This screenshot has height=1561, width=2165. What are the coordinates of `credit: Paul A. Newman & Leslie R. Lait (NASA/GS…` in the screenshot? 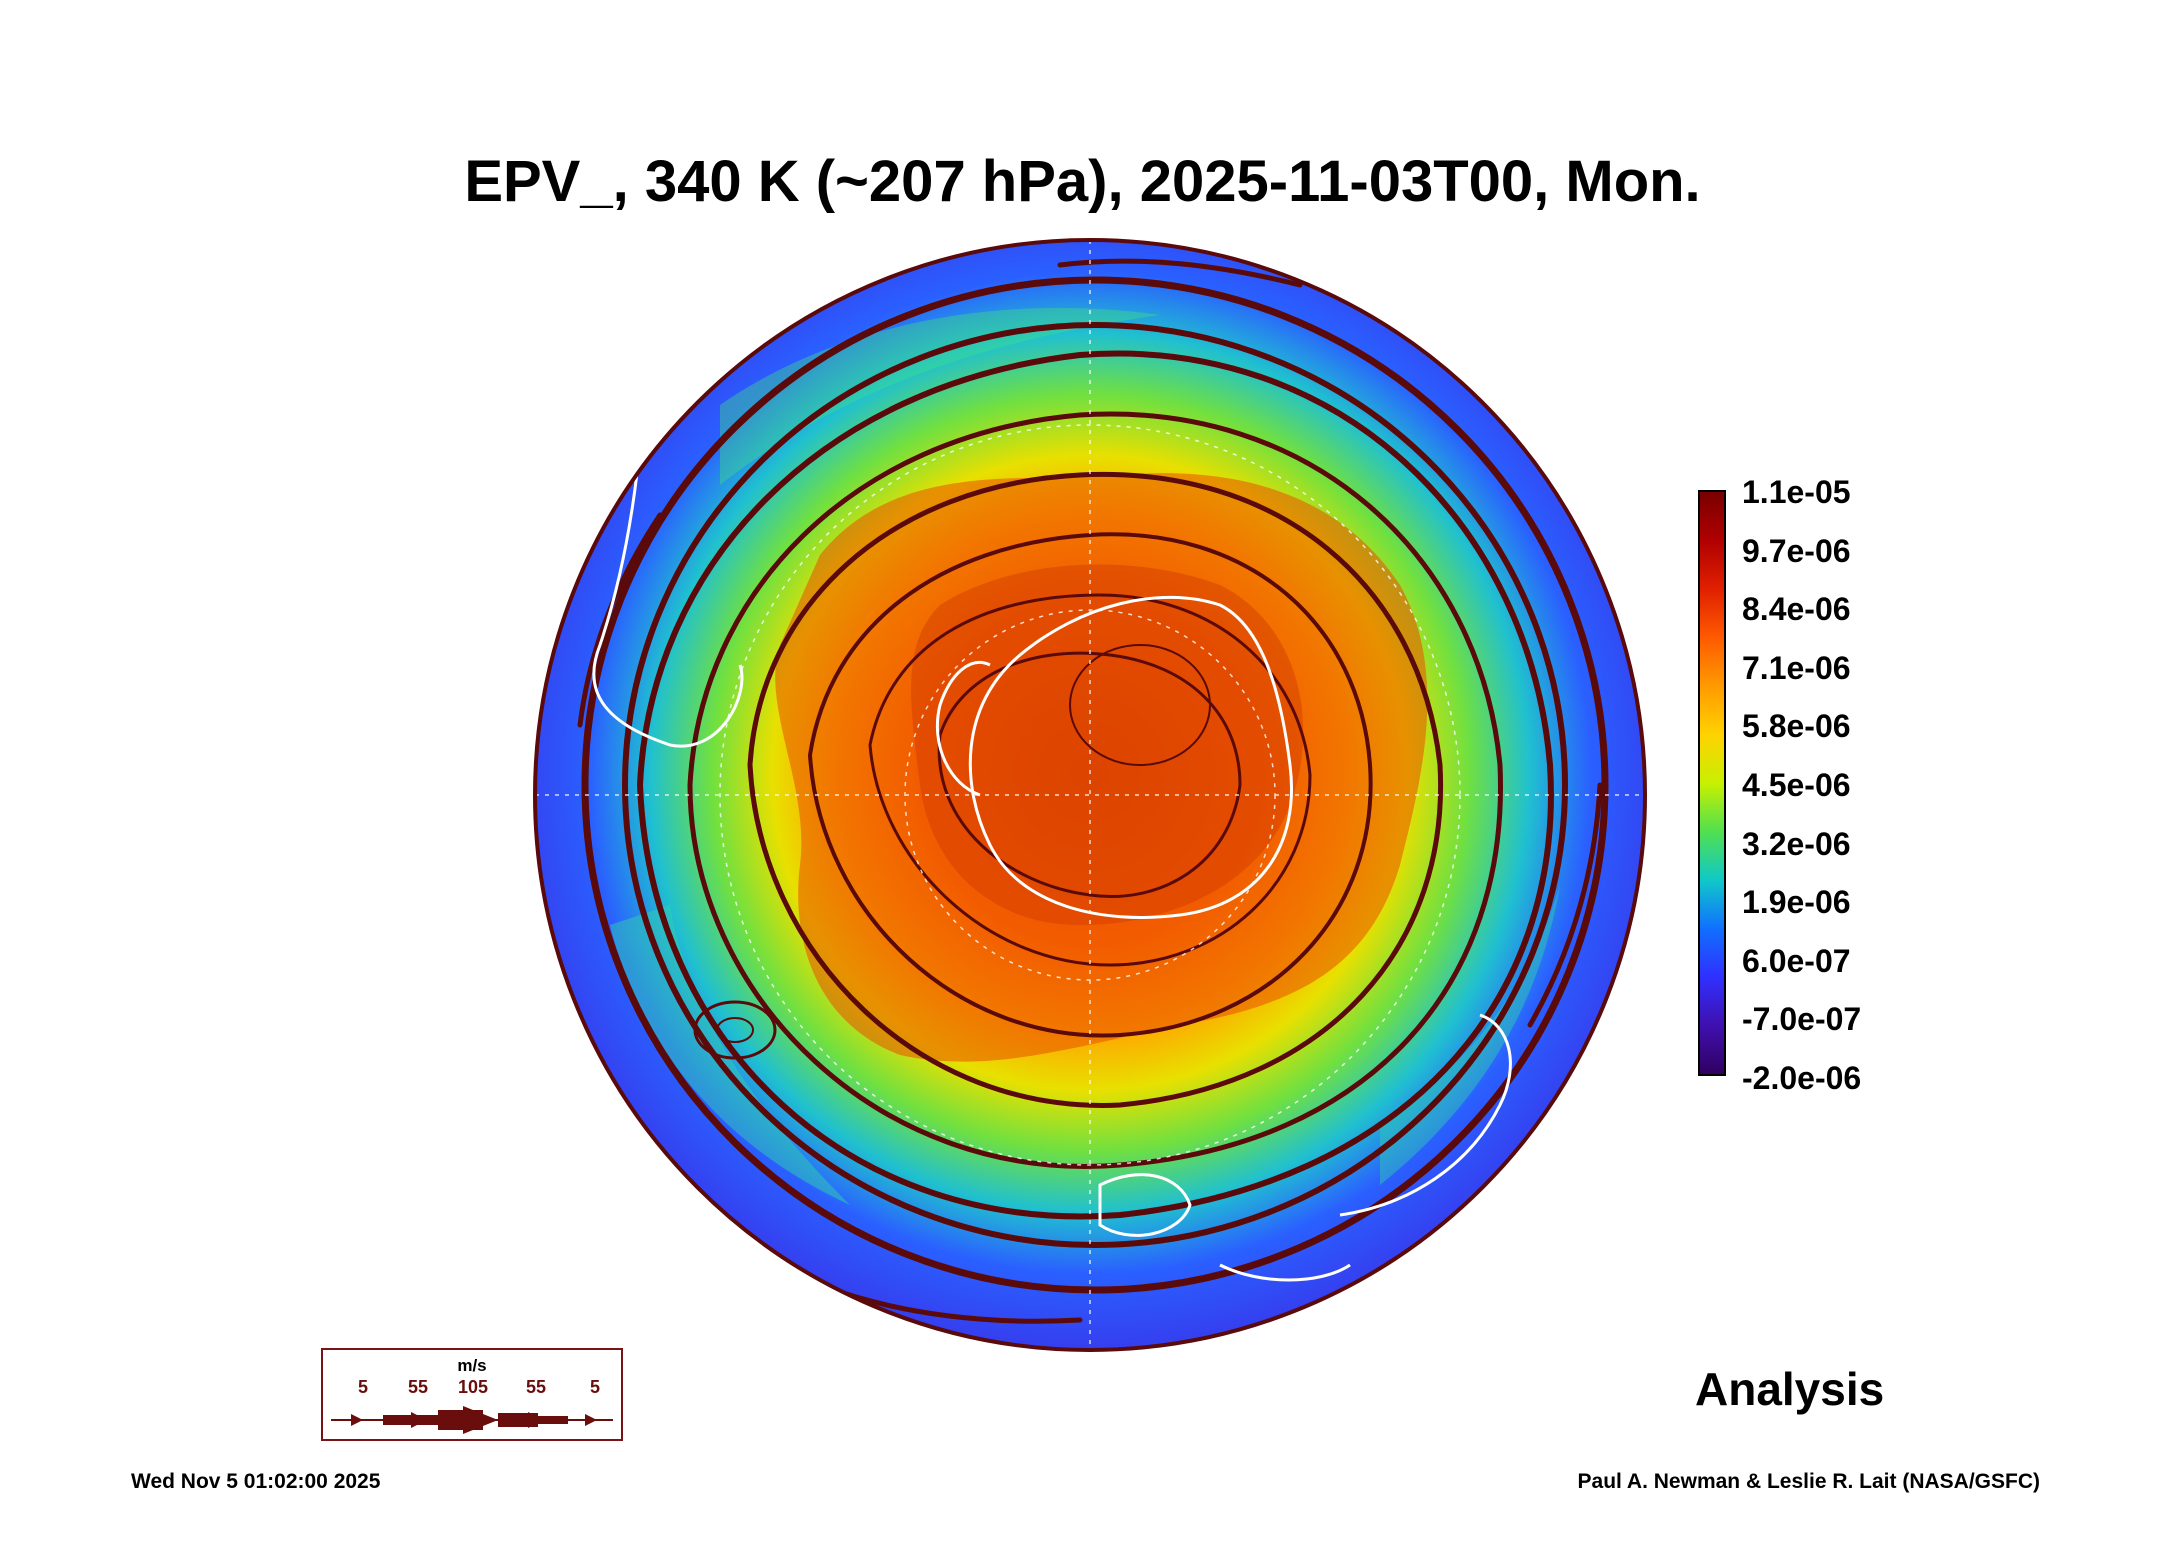 It's located at (1808, 1481).